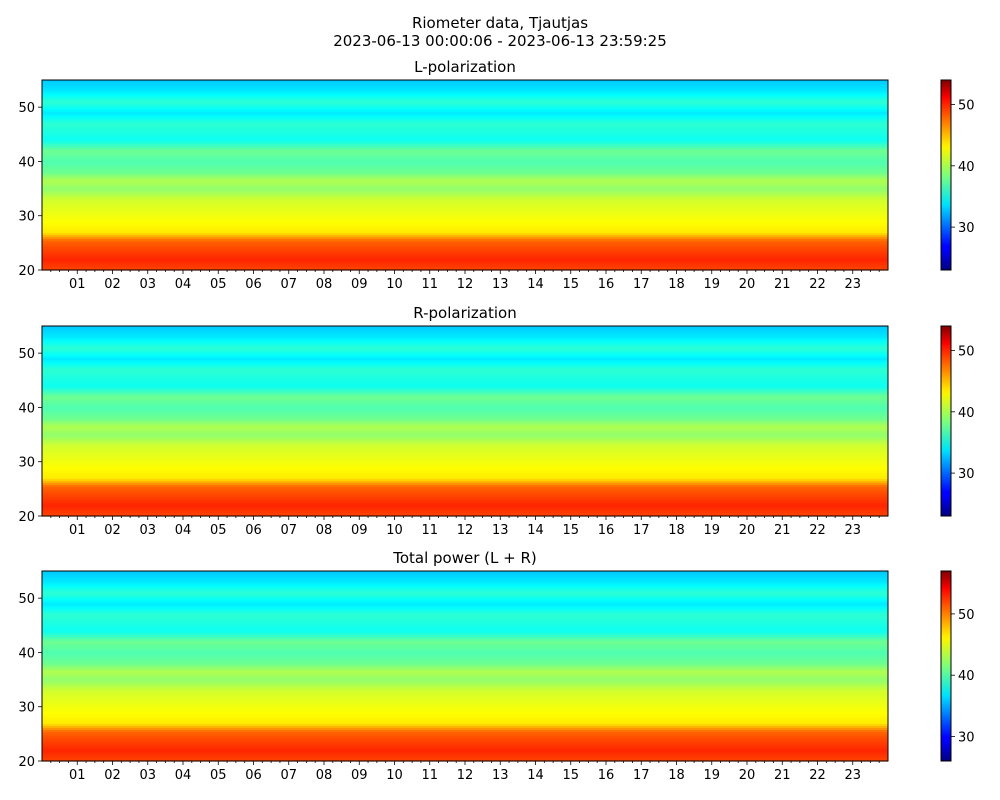 This screenshot has width=1000, height=800. I want to click on x-tick-label: 07, so click(288, 775).